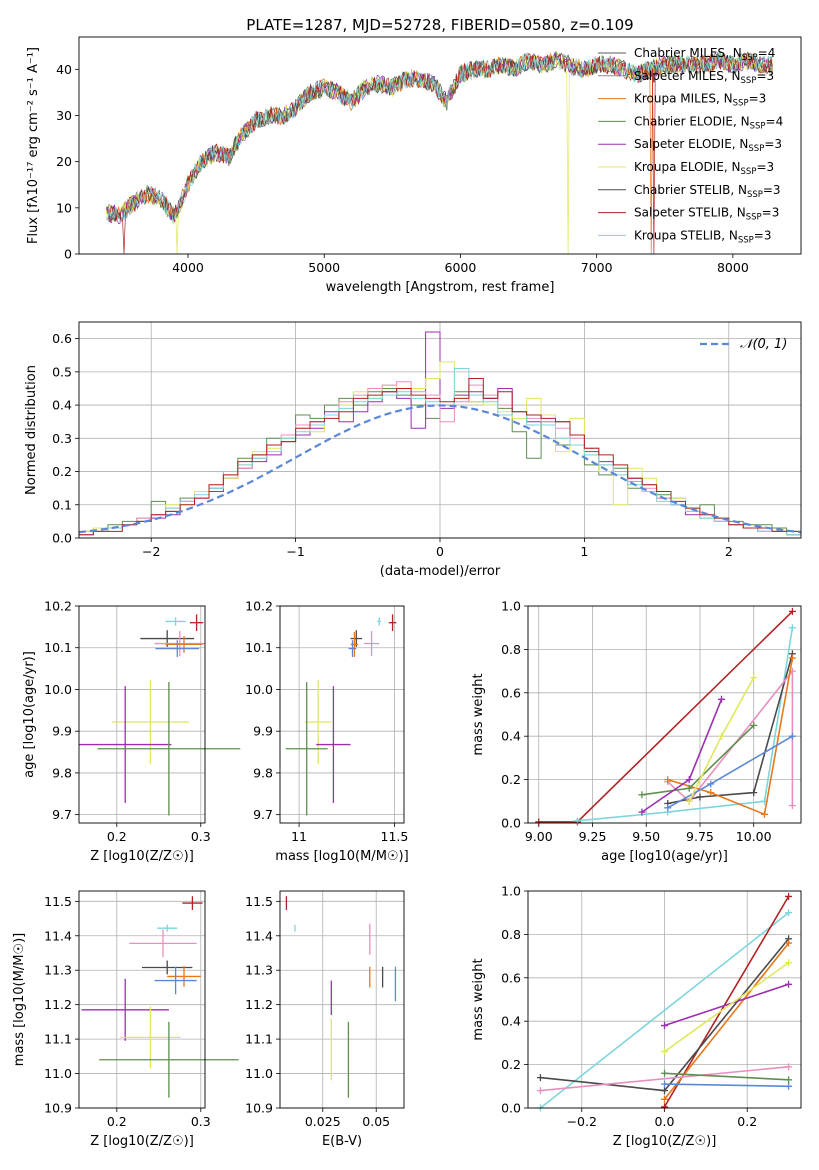 The width and height of the screenshot is (819, 1170). What do you see at coordinates (259, 1039) in the screenshot?
I see `y-tick-label: 11.1` at bounding box center [259, 1039].